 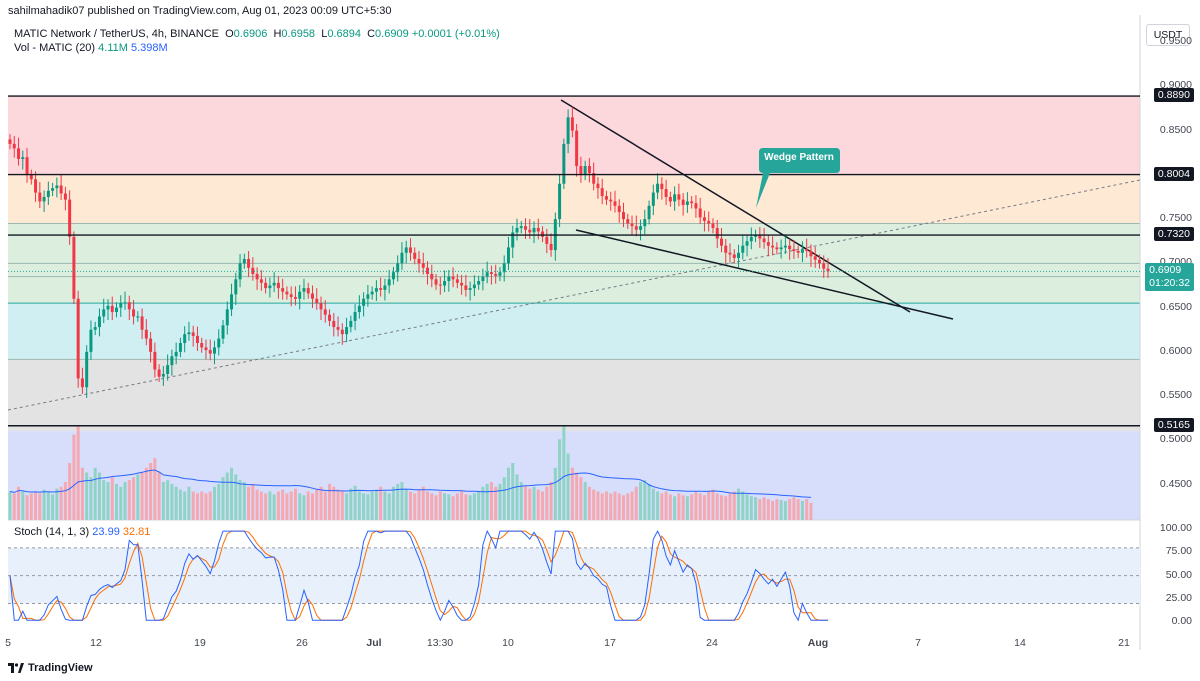 I want to click on price-tick: 0.5500, so click(x=1175, y=395).